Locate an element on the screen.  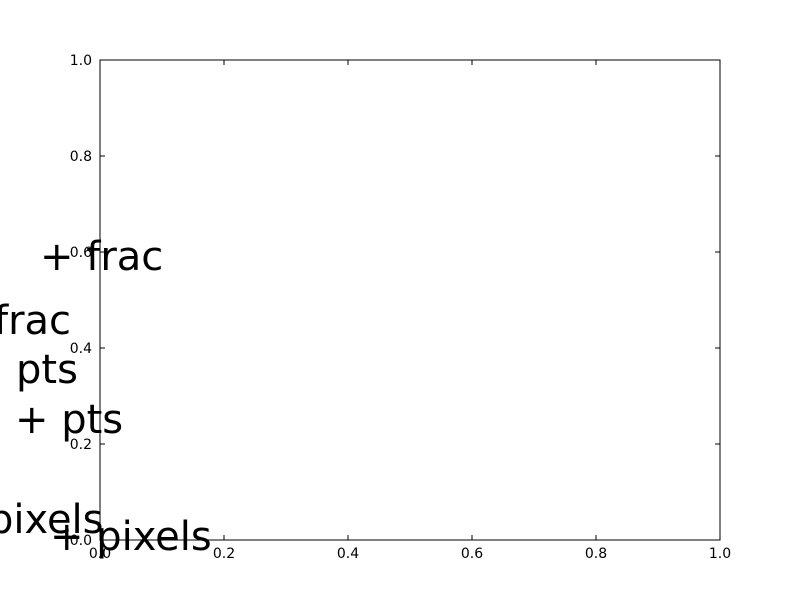
x-tick-label: 1.0 is located at coordinates (720, 554).